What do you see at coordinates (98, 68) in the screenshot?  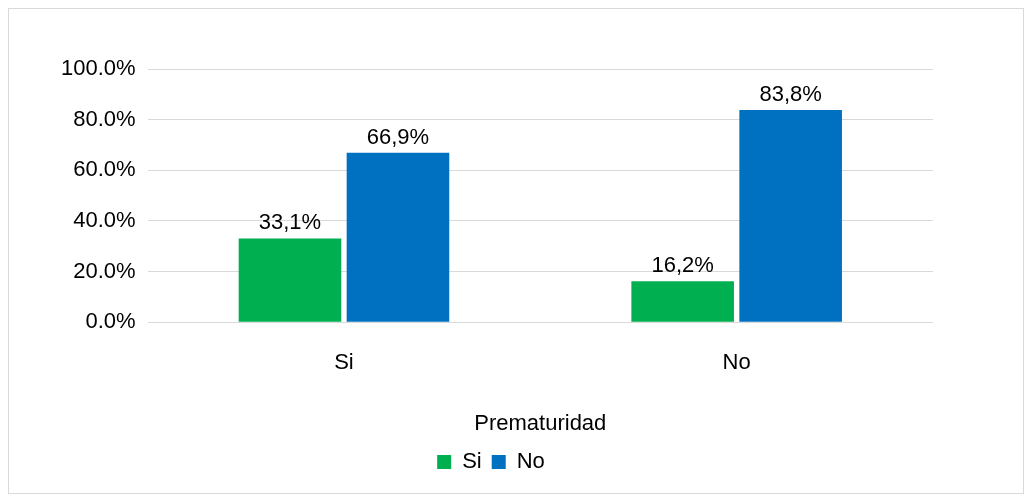 I see `y-tick-label: 100.0%` at bounding box center [98, 68].